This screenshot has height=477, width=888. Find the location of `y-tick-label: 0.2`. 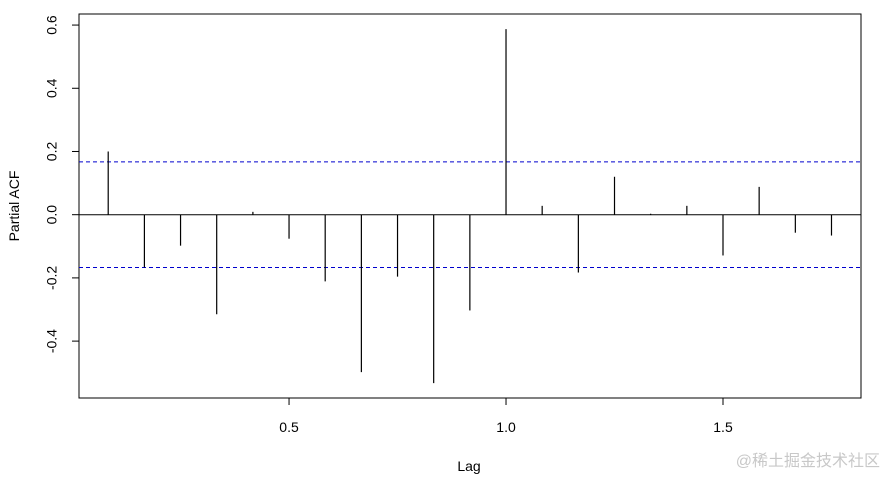

y-tick-label: 0.2 is located at coordinates (52, 152).